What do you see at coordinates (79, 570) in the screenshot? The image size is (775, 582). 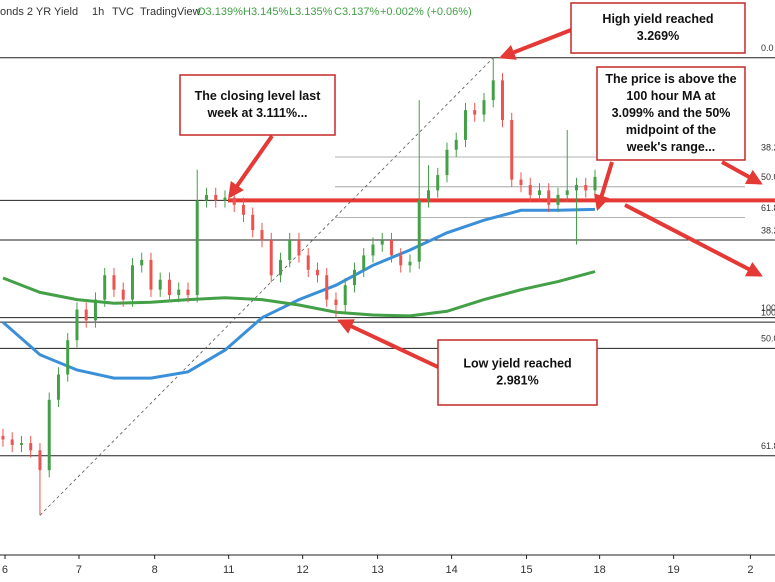 I see `x-tick-label: 7` at bounding box center [79, 570].